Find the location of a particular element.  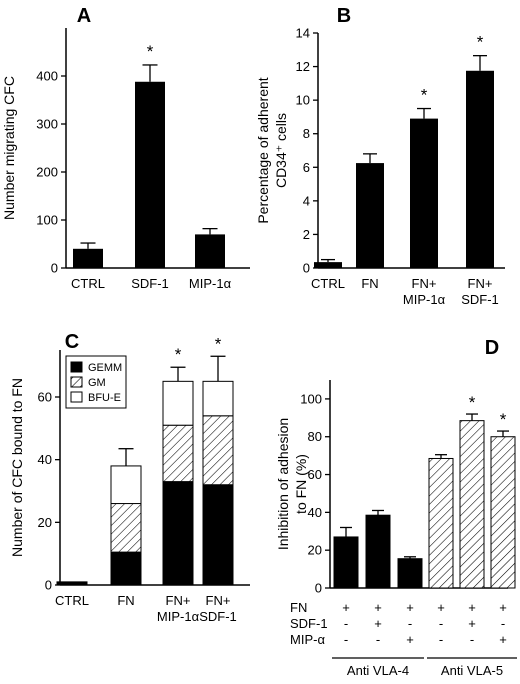

table-row-label: MIP-α is located at coordinates (307, 639).